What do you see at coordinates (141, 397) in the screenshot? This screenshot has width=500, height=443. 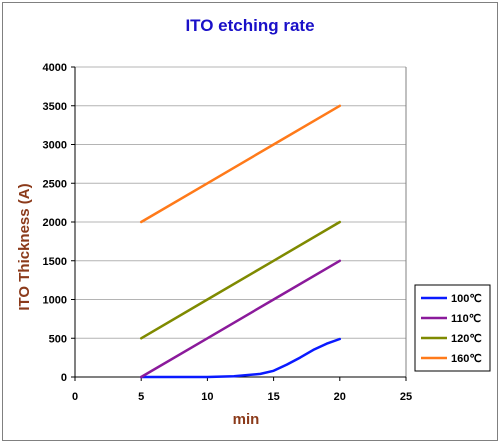 I see `x-tick-label: 5` at bounding box center [141, 397].